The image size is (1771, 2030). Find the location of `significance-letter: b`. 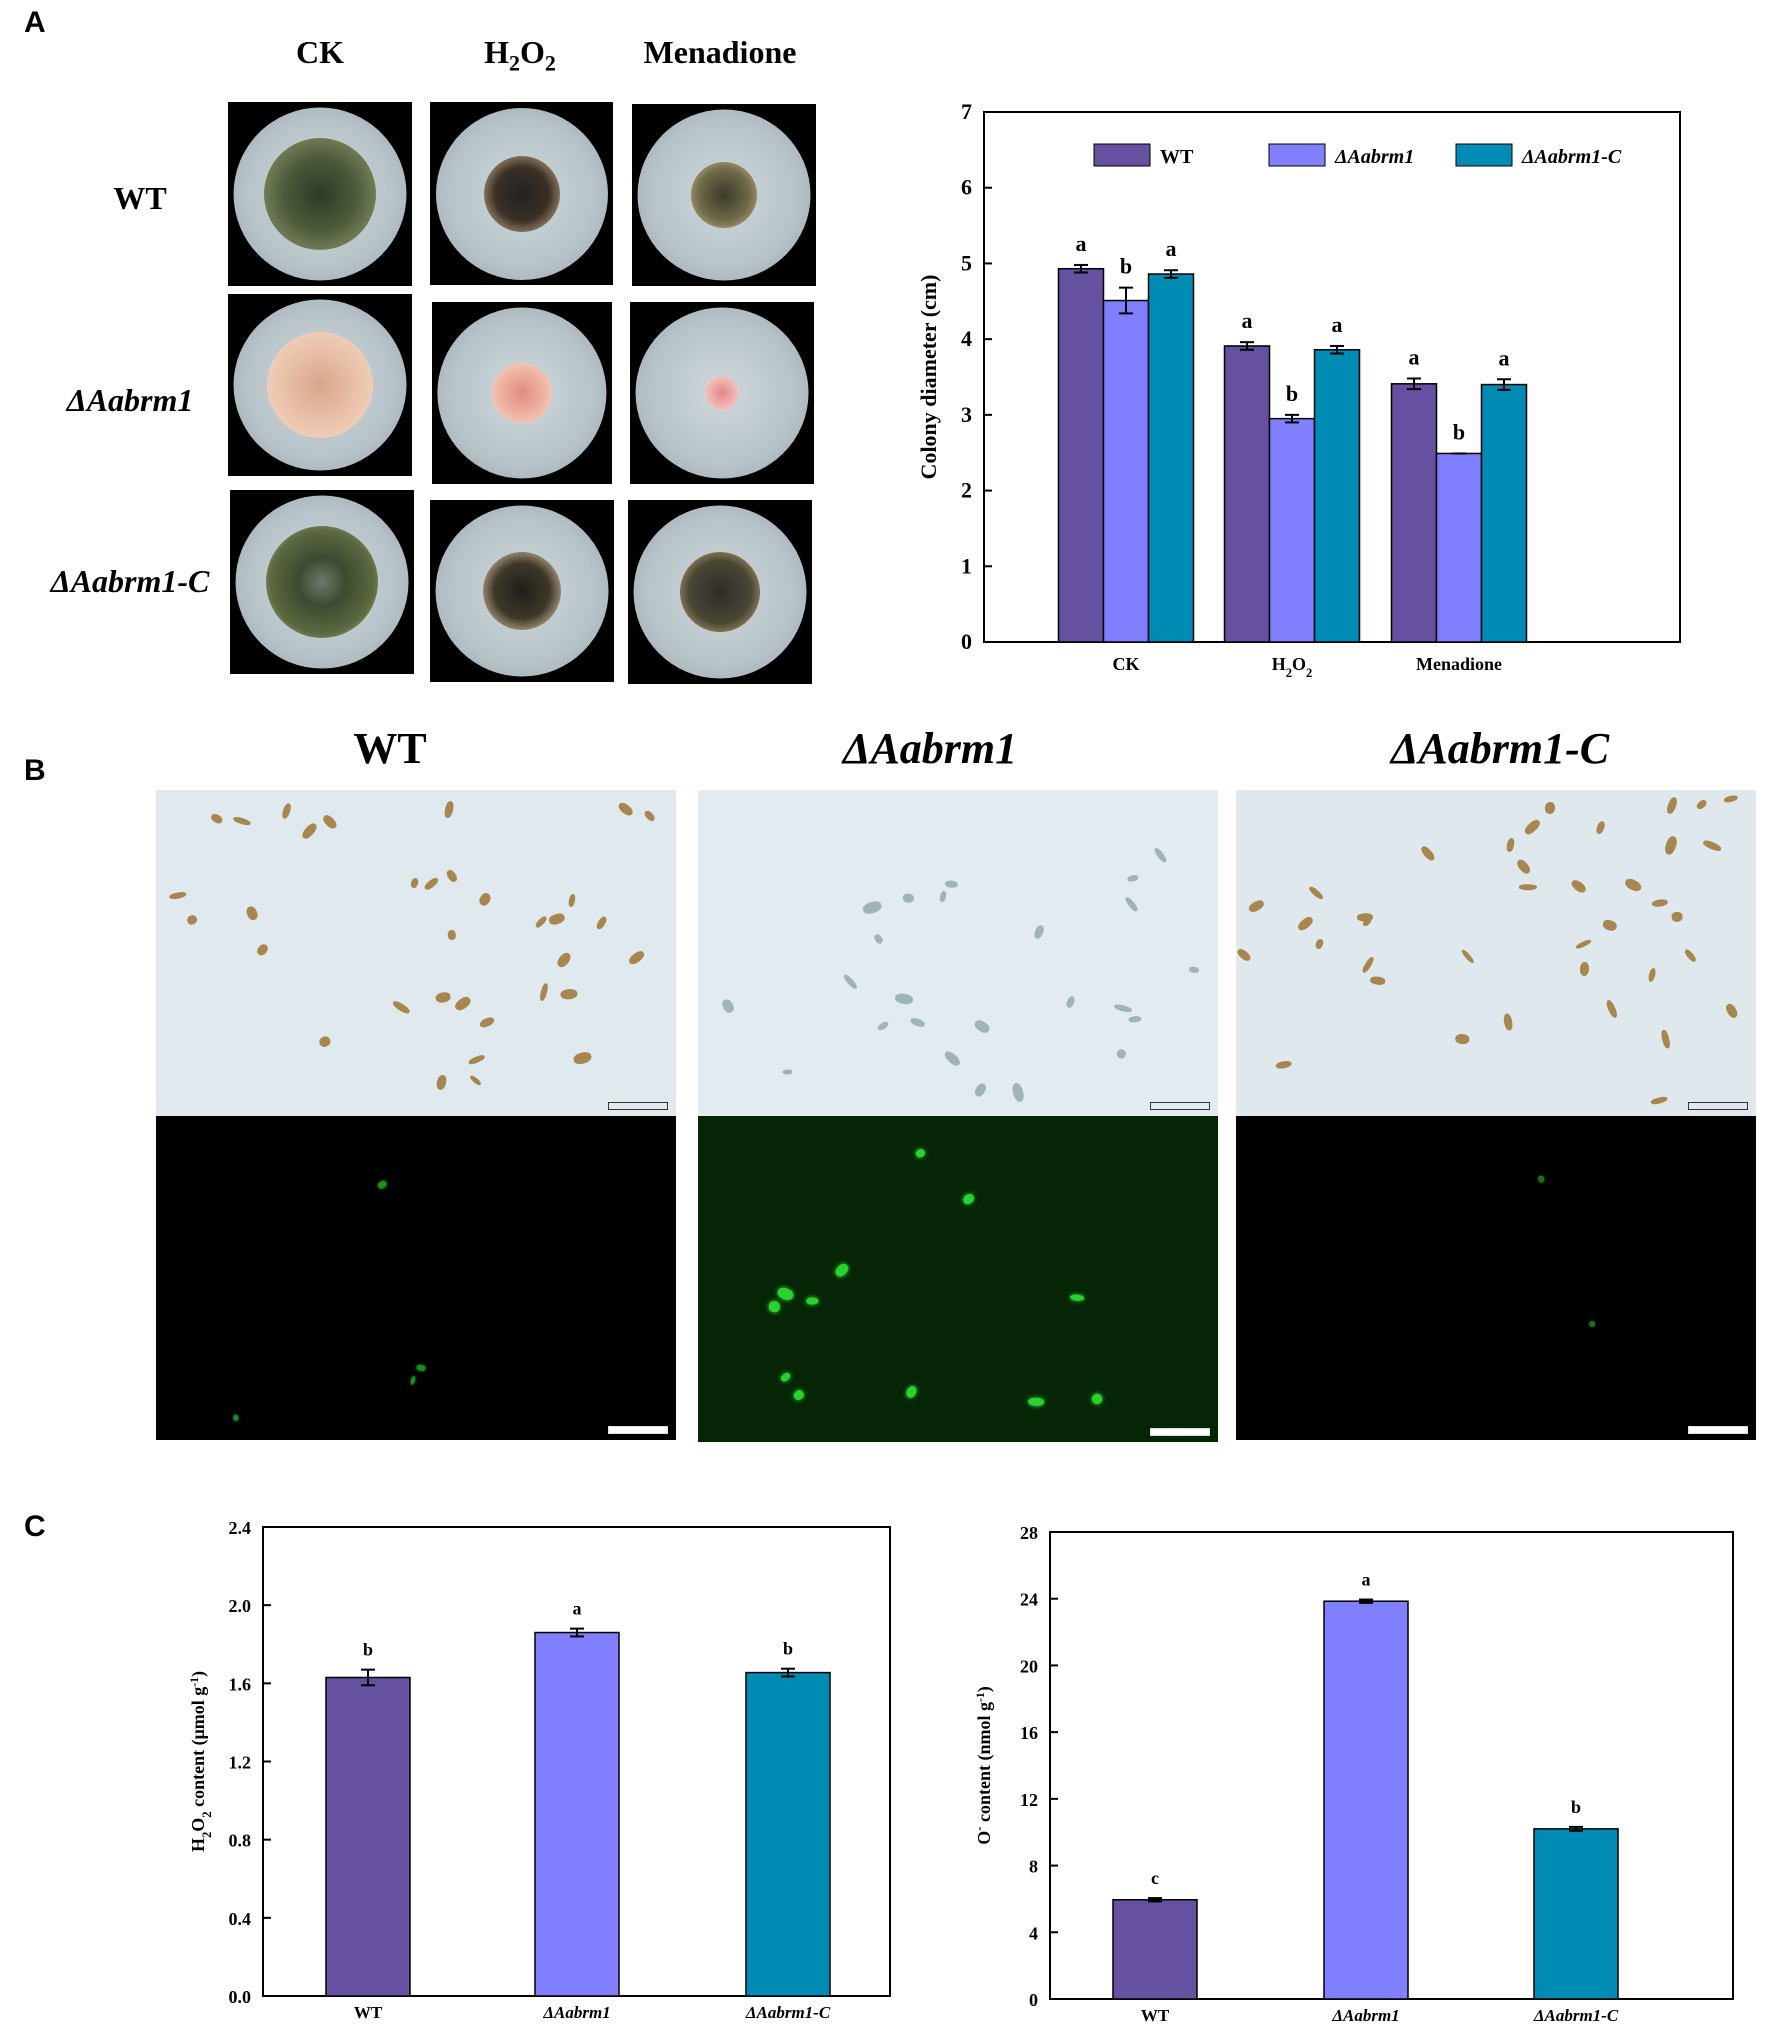

significance-letter: b is located at coordinates (1459, 431).